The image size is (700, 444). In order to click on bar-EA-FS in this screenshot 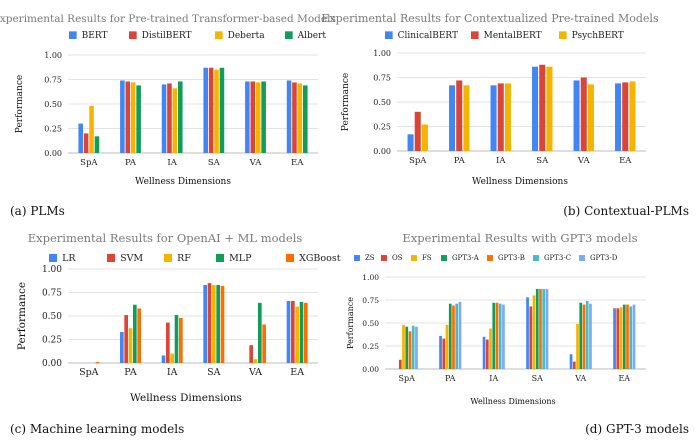, I will do `click(621, 338)`.